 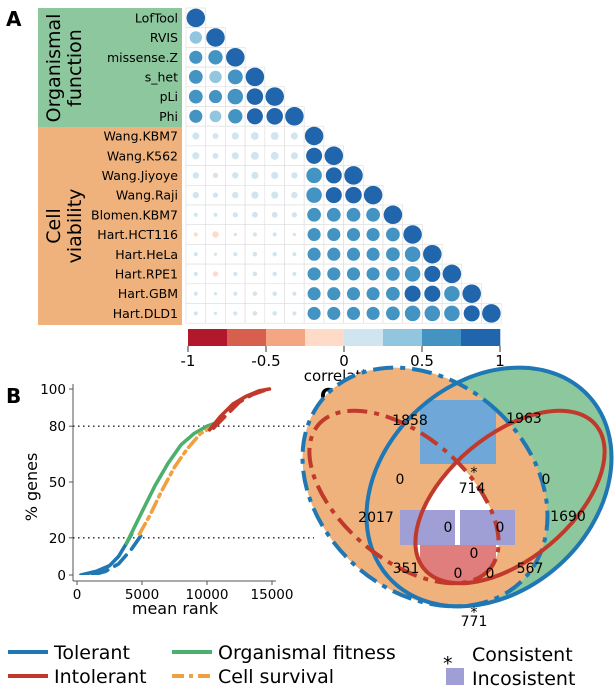 What do you see at coordinates (169, 96) in the screenshot?
I see `heatmap-row-label: pLi` at bounding box center [169, 96].